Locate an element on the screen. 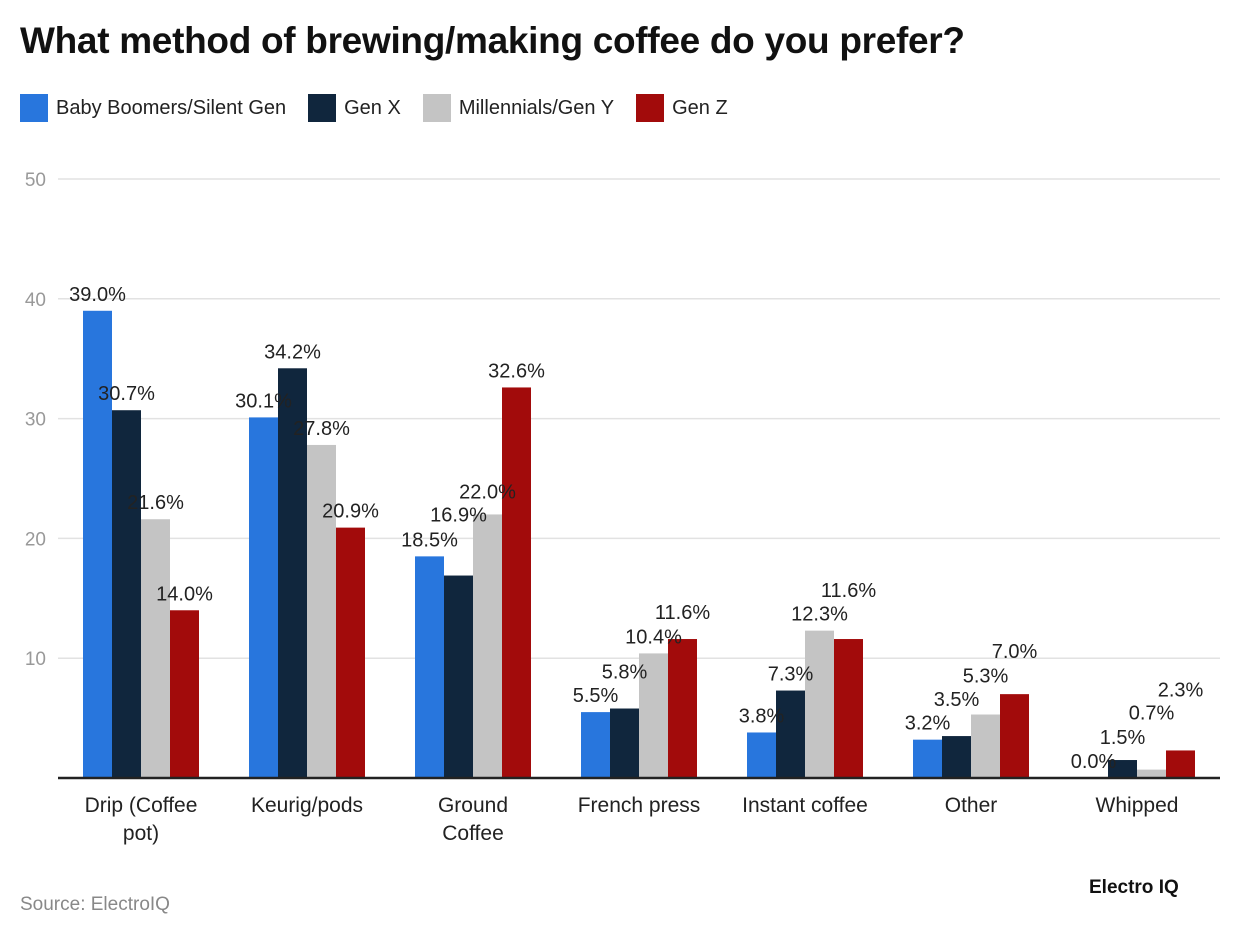 The width and height of the screenshot is (1240, 938). y-tick-label: 50 is located at coordinates (35, 180).